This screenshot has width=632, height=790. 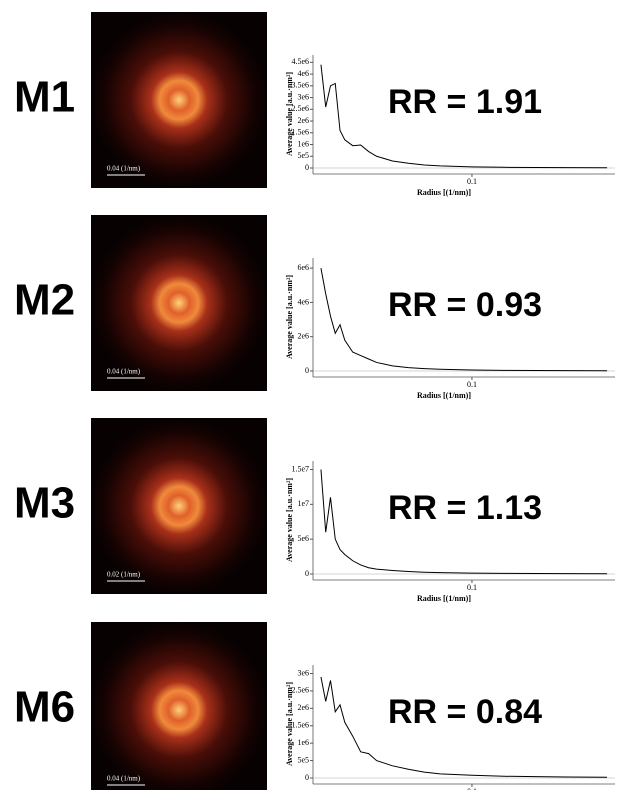 I want to click on y-tick-label: 3.5e6, so click(x=300, y=85).